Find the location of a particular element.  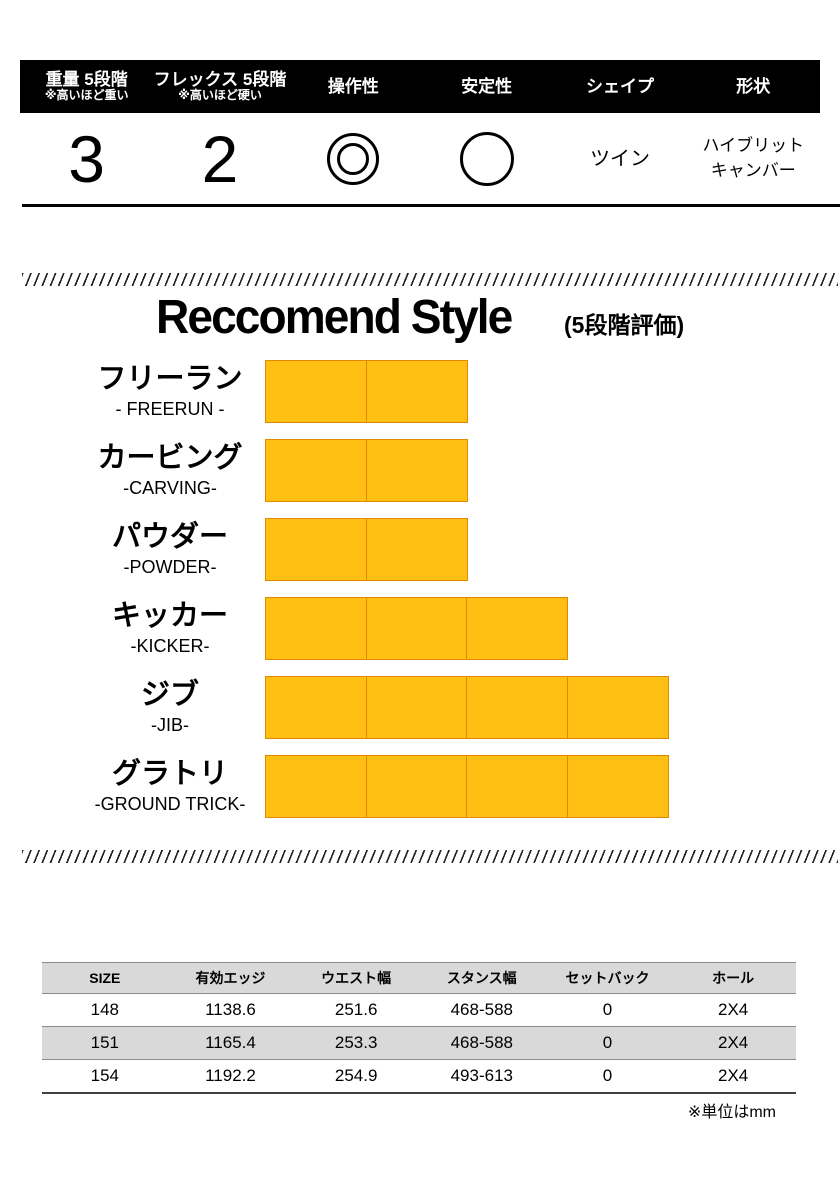

carving-rating-bar is located at coordinates (366, 470).